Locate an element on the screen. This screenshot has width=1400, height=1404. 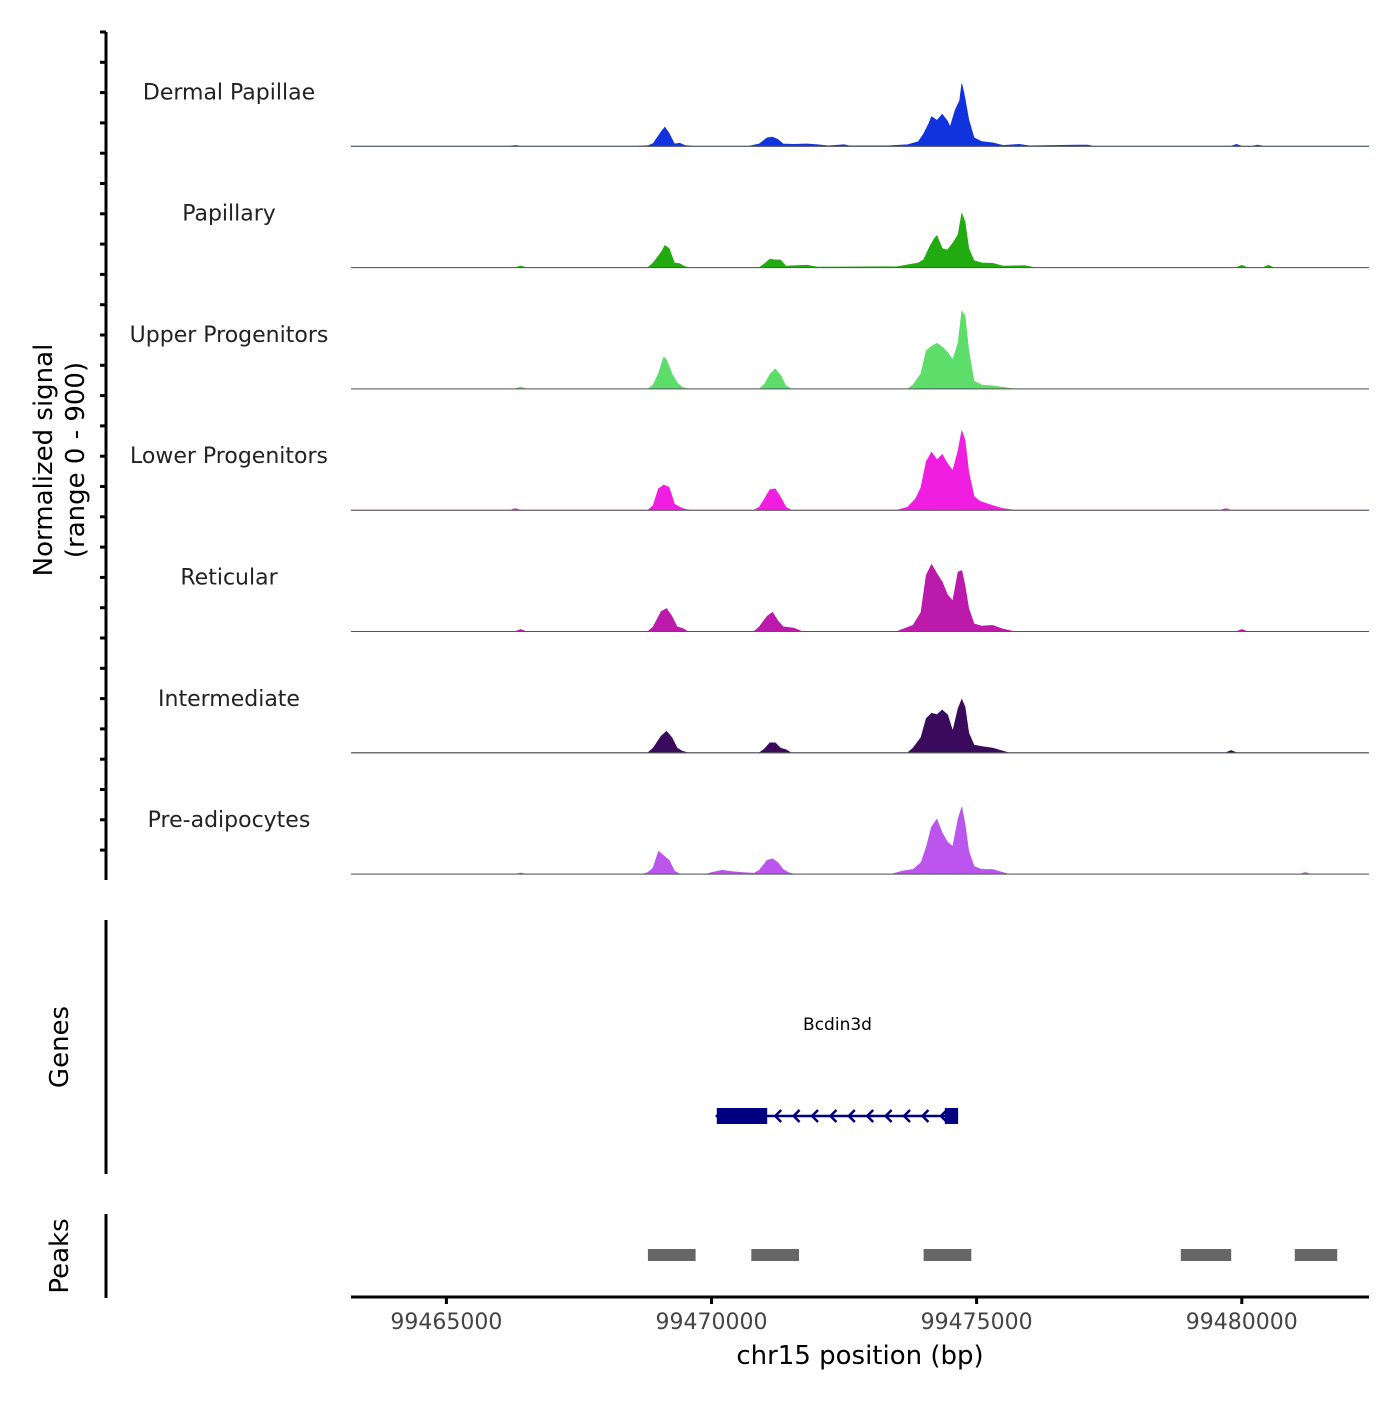
track-label: Dermal Papillae is located at coordinates (229, 92).